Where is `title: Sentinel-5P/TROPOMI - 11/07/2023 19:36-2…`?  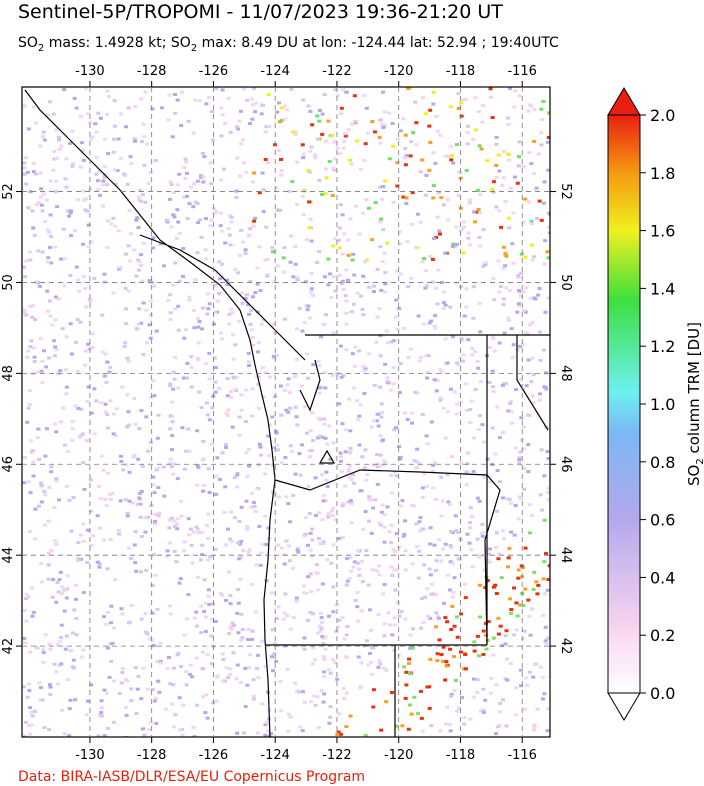
title: Sentinel-5P/TROPOMI - 11/07/2023 19:36-2… is located at coordinates (260, 12).